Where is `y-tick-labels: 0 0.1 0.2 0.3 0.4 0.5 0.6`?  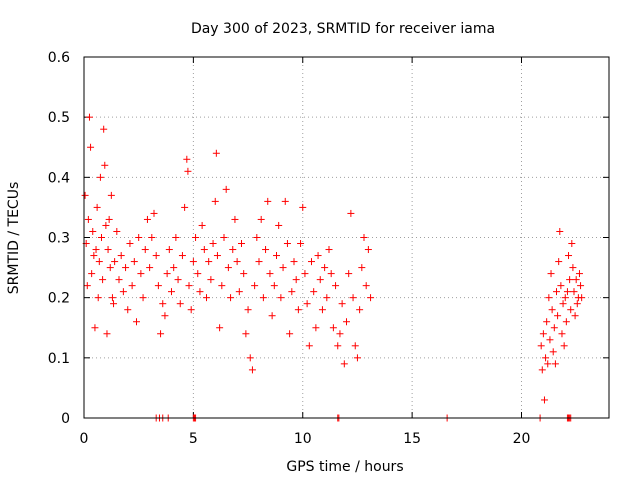 y-tick-labels: 0 0.1 0.2 0.3 0.4 0.5 0.6 is located at coordinates (59, 238).